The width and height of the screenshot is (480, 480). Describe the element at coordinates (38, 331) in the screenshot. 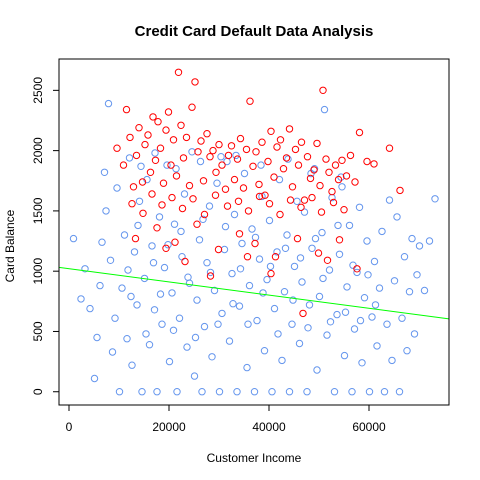

I see `y-tick-label: 500` at that location.